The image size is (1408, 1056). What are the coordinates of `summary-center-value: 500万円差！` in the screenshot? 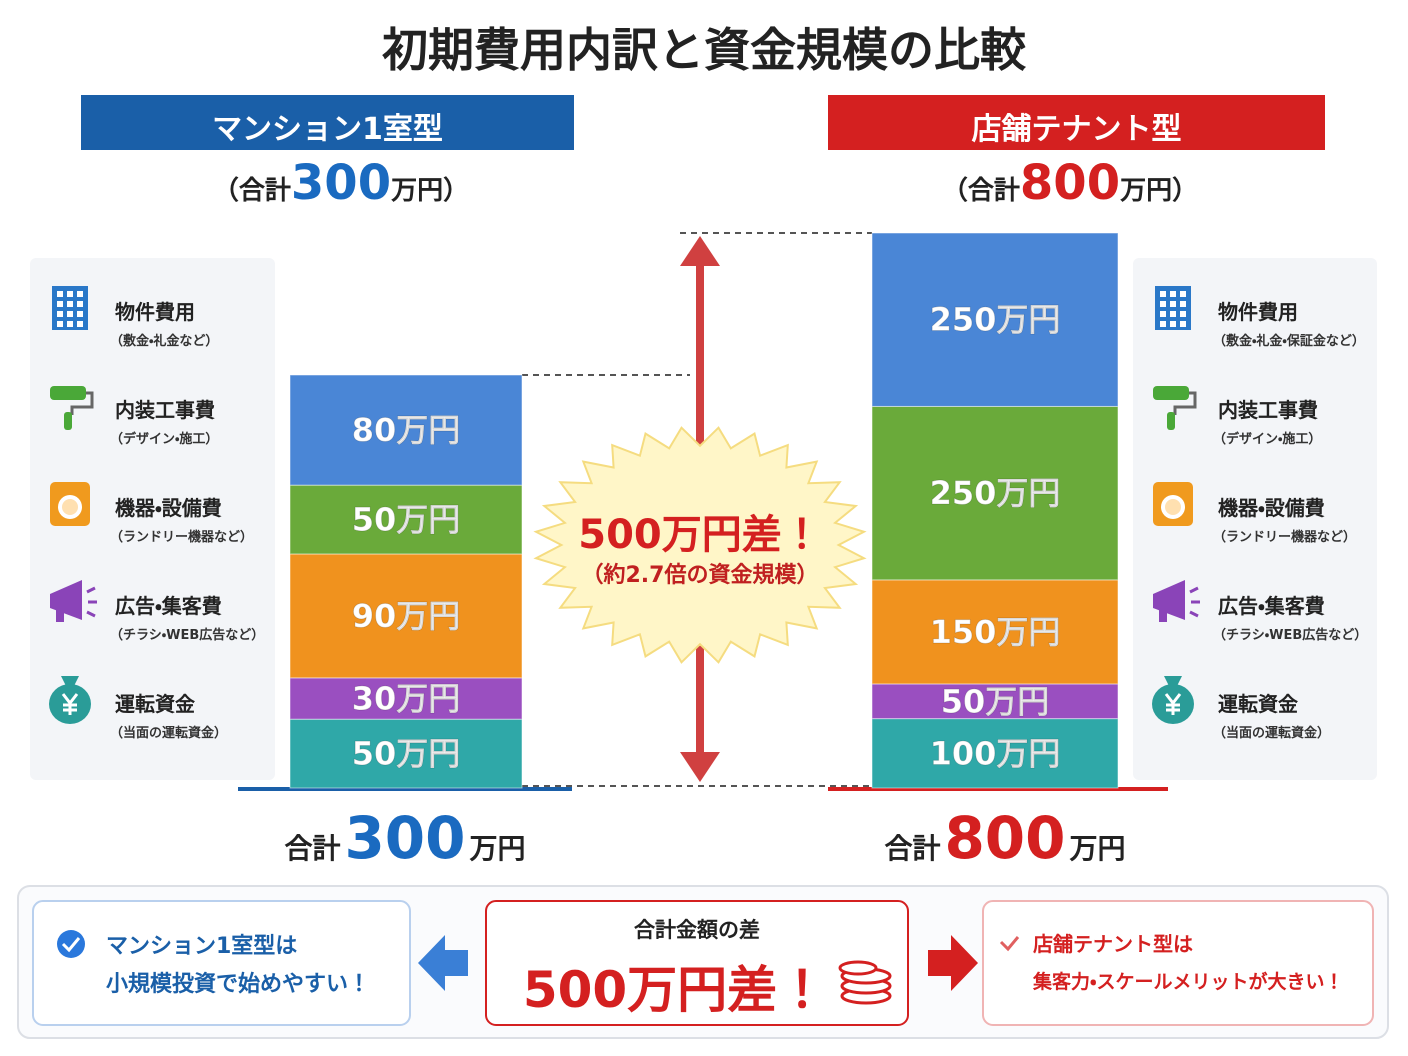 It's located at (675, 990).